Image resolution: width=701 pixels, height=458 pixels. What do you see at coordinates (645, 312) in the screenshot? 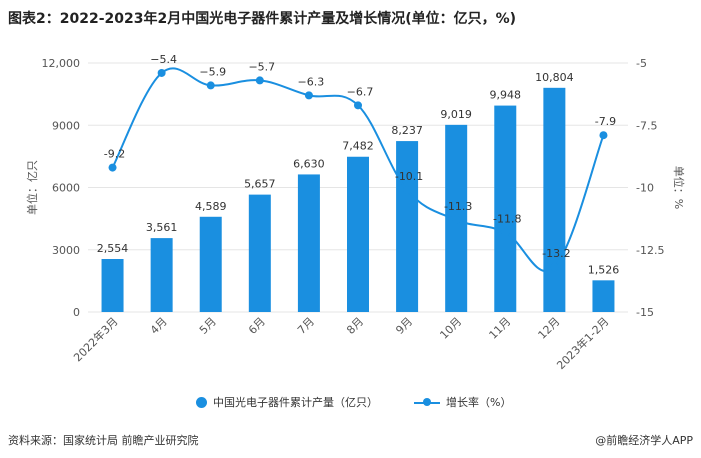
I see `right-tick-label: -15` at bounding box center [645, 312].